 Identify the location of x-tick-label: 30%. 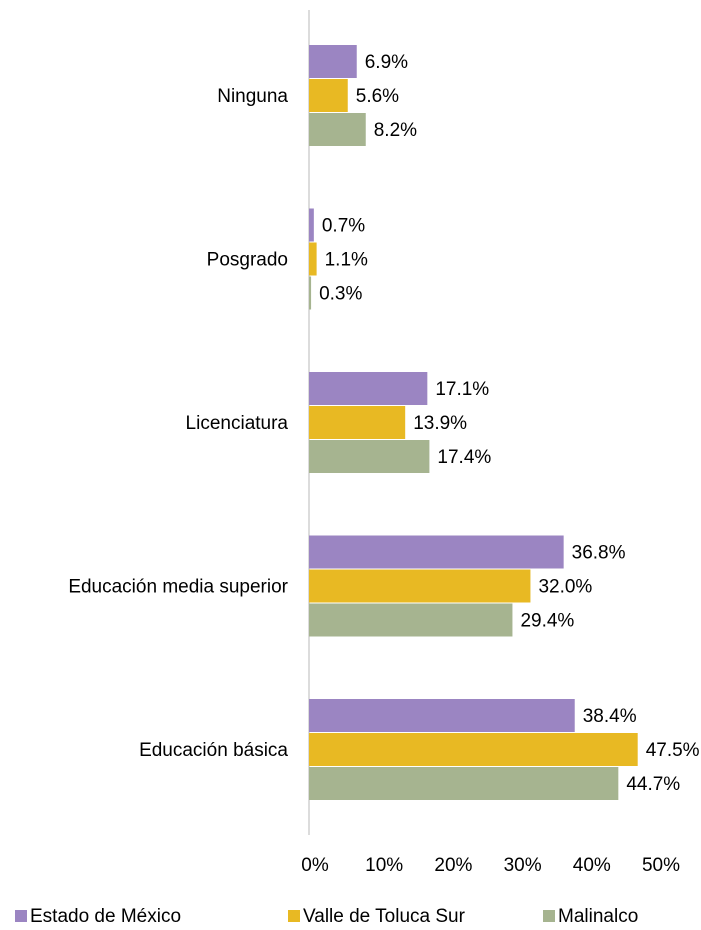
(523, 865).